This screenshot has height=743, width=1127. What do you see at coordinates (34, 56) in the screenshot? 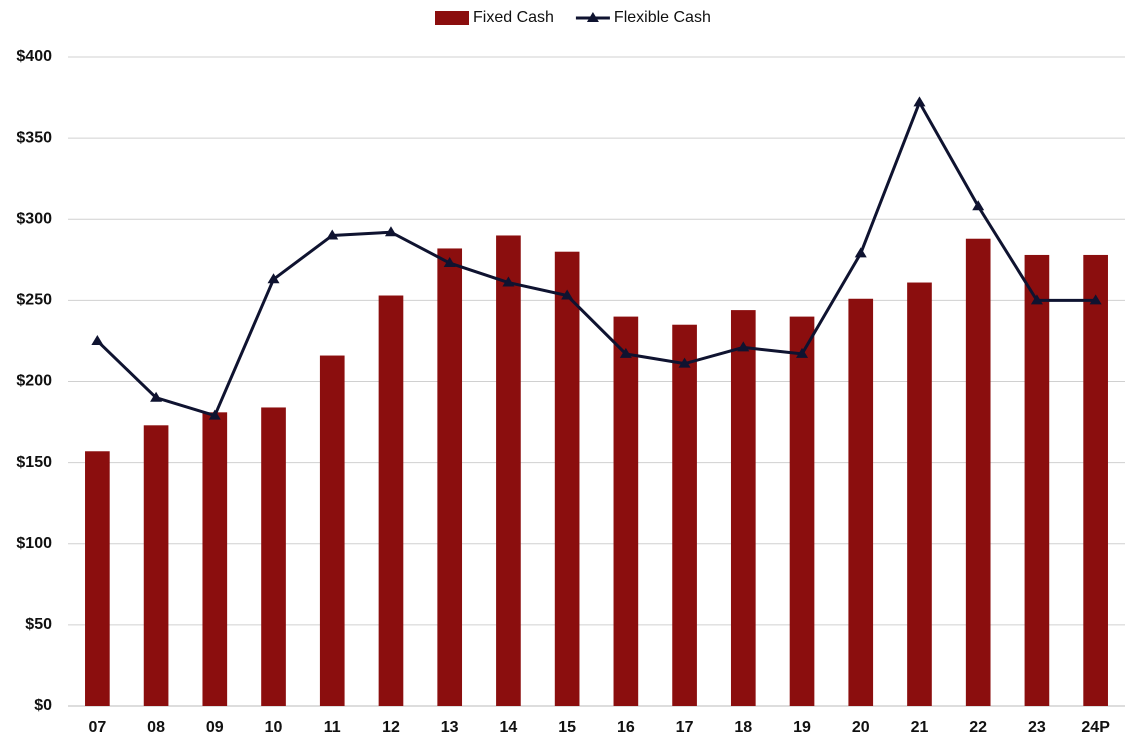
I see `y-tick-label: $400` at bounding box center [34, 56].